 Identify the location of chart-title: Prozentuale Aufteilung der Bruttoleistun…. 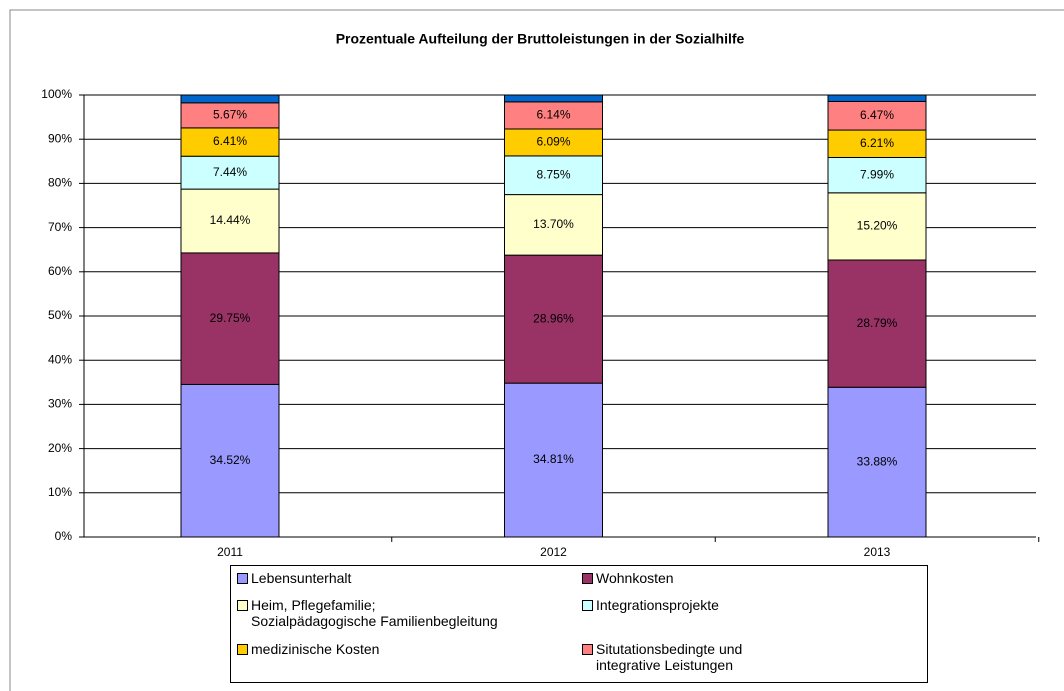
(540, 39).